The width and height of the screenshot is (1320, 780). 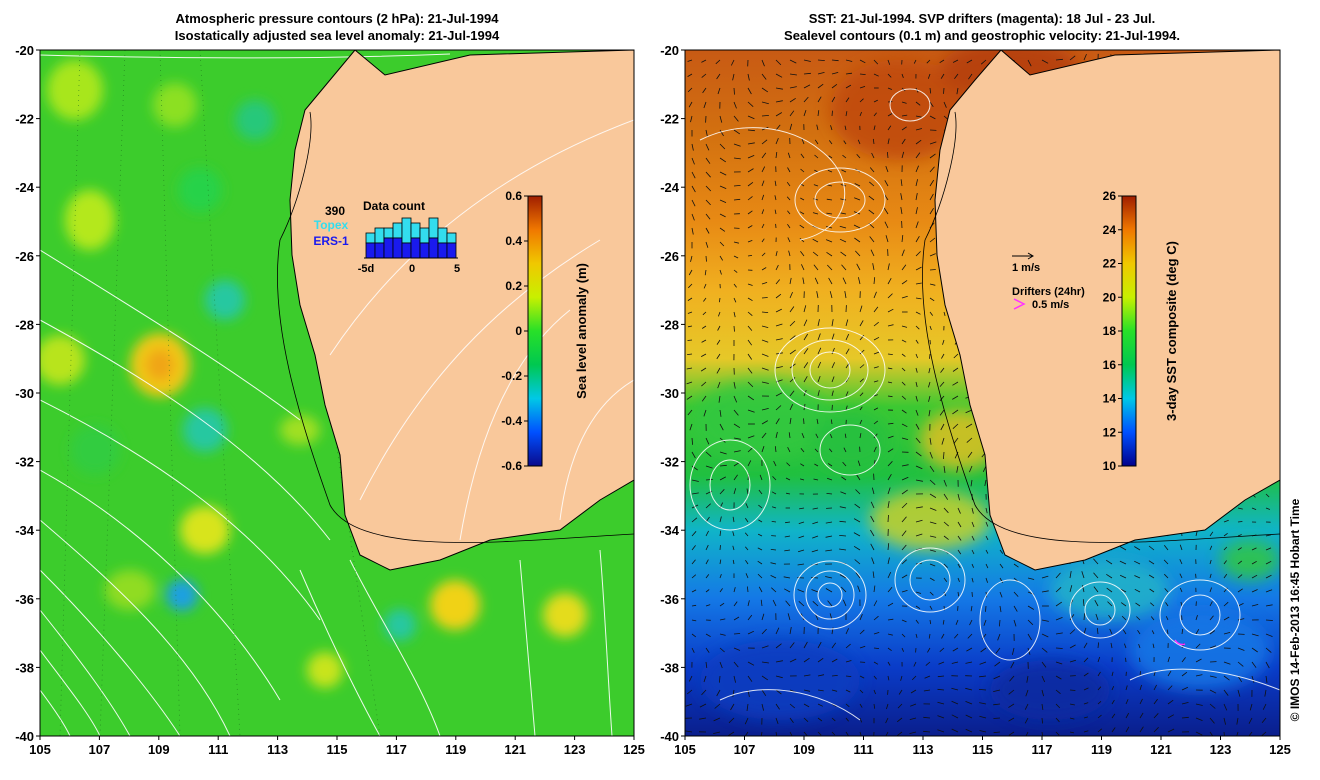 What do you see at coordinates (1048, 281) in the screenshot?
I see `velocity-legend: 1 m/s Drifters (24hr) 0.5 m/s` at bounding box center [1048, 281].